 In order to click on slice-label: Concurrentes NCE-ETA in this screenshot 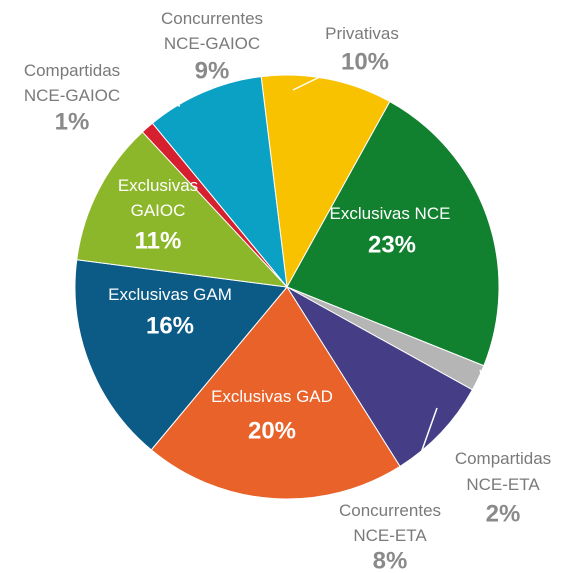, I will do `click(390, 523)`.